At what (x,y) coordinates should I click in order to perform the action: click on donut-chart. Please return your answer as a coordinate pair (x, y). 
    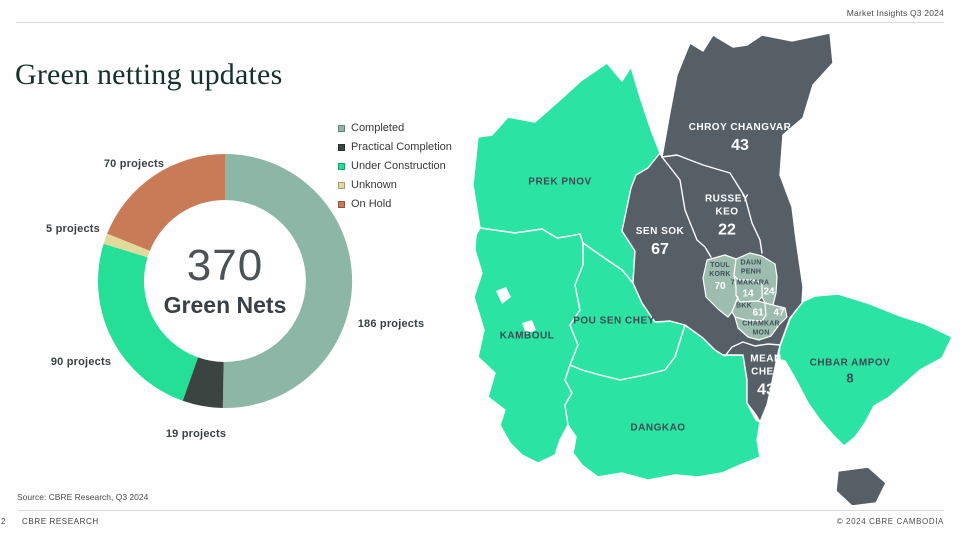
    Looking at the image, I should click on (225, 281).